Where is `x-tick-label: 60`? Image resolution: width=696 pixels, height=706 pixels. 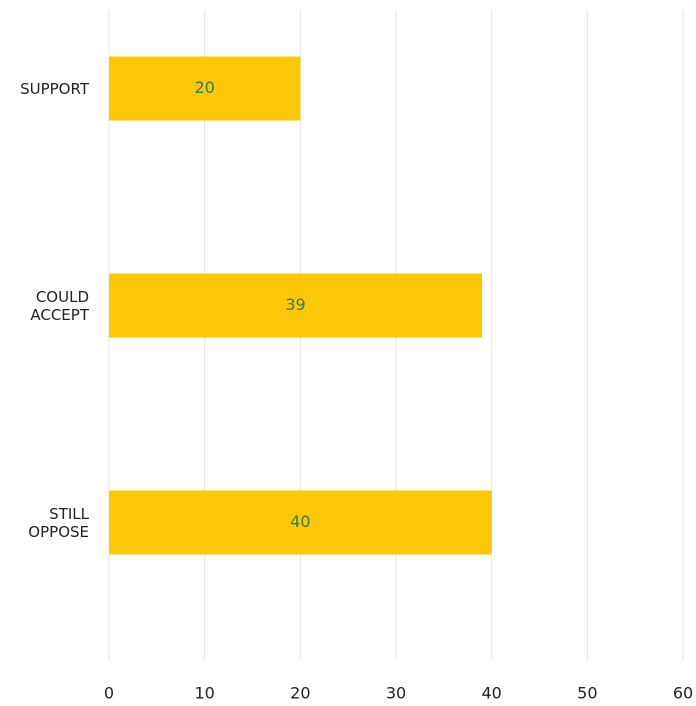
x-tick-label: 60 is located at coordinates (683, 693).